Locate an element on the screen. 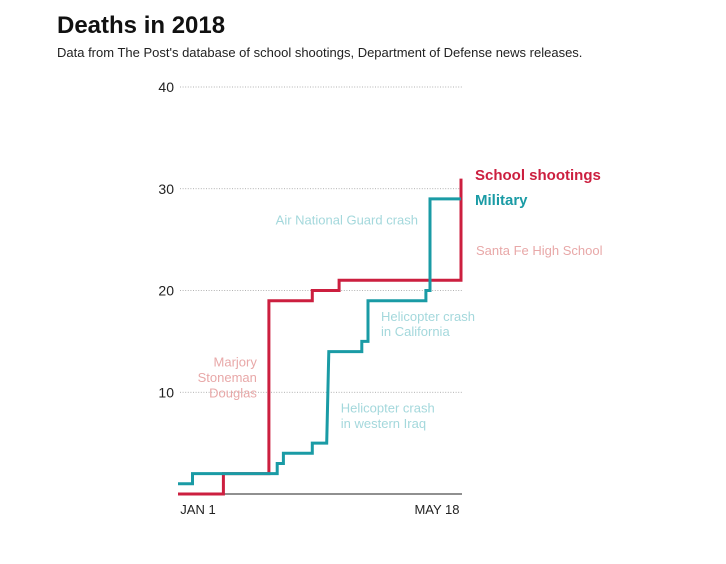  x-tick-label: MAY 18 is located at coordinates (436, 509).